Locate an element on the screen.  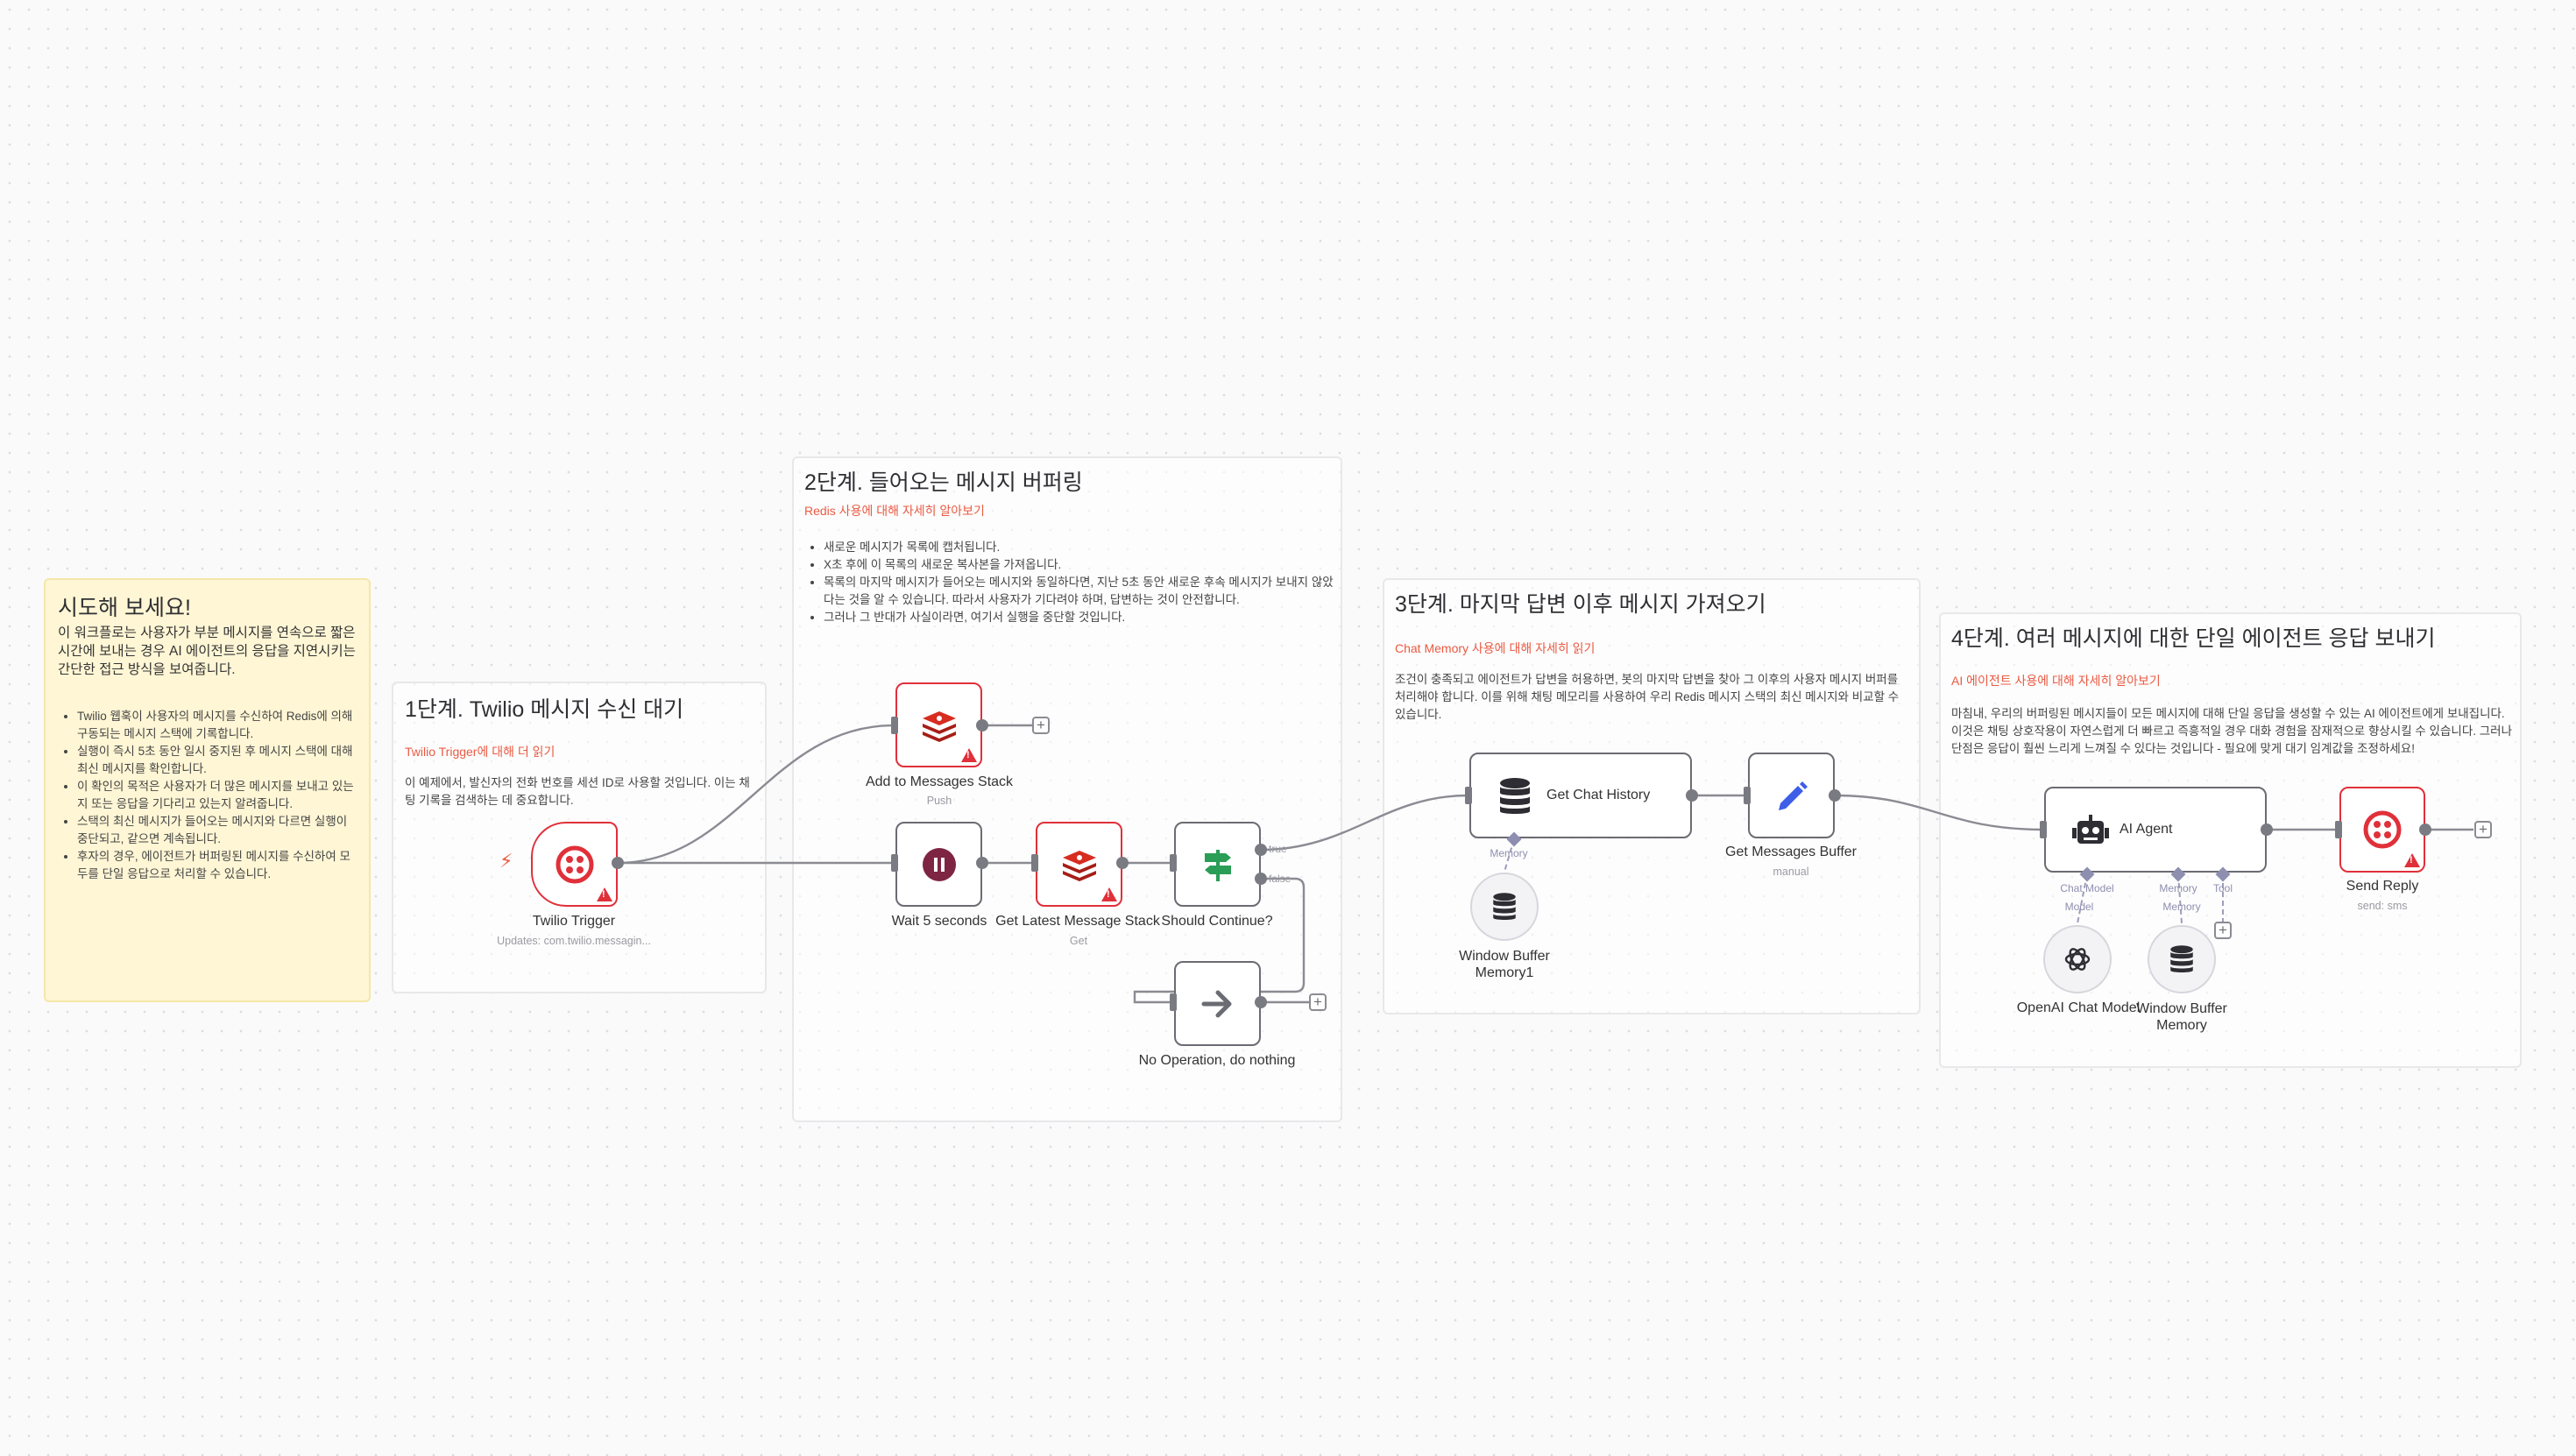
port-label-chat-model: Chat Model is located at coordinates (2087, 888).